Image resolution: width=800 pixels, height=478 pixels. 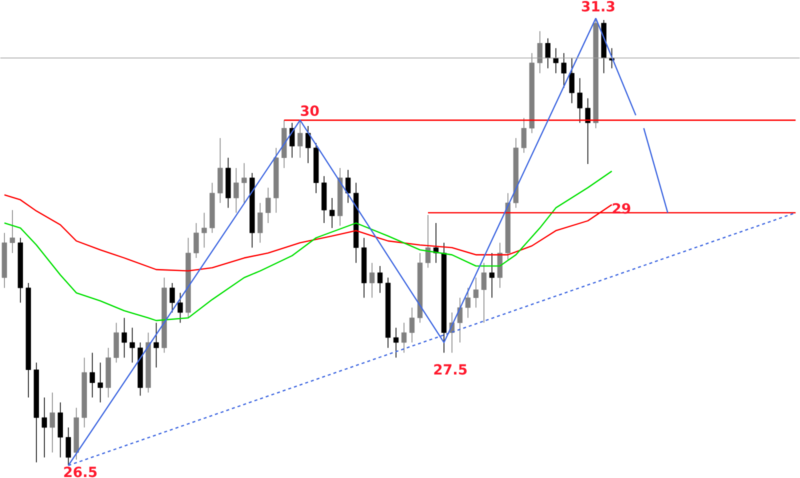 What do you see at coordinates (598, 6) in the screenshot?
I see `text: 31.3` at bounding box center [598, 6].